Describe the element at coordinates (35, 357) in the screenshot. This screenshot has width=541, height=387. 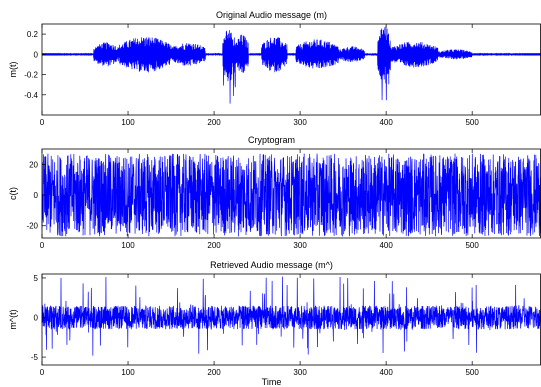
I see `y-tick-label: -5` at that location.